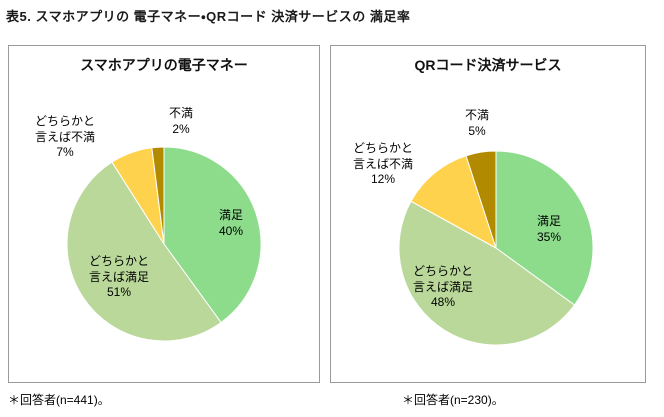  I want to click on slice-label-dissatisfied: 不満 2%, so click(181, 121).